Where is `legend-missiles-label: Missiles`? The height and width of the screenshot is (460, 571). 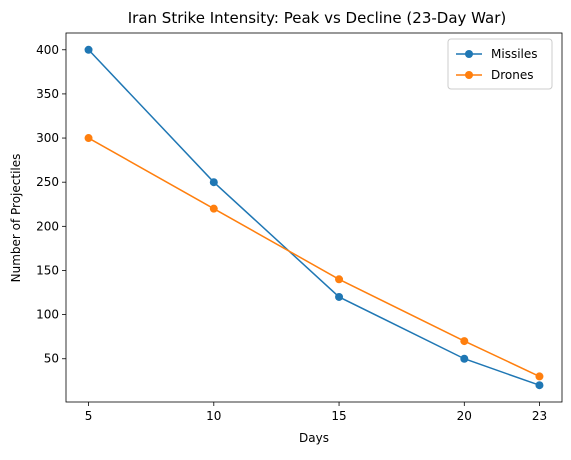
legend-missiles-label: Missiles is located at coordinates (514, 54).